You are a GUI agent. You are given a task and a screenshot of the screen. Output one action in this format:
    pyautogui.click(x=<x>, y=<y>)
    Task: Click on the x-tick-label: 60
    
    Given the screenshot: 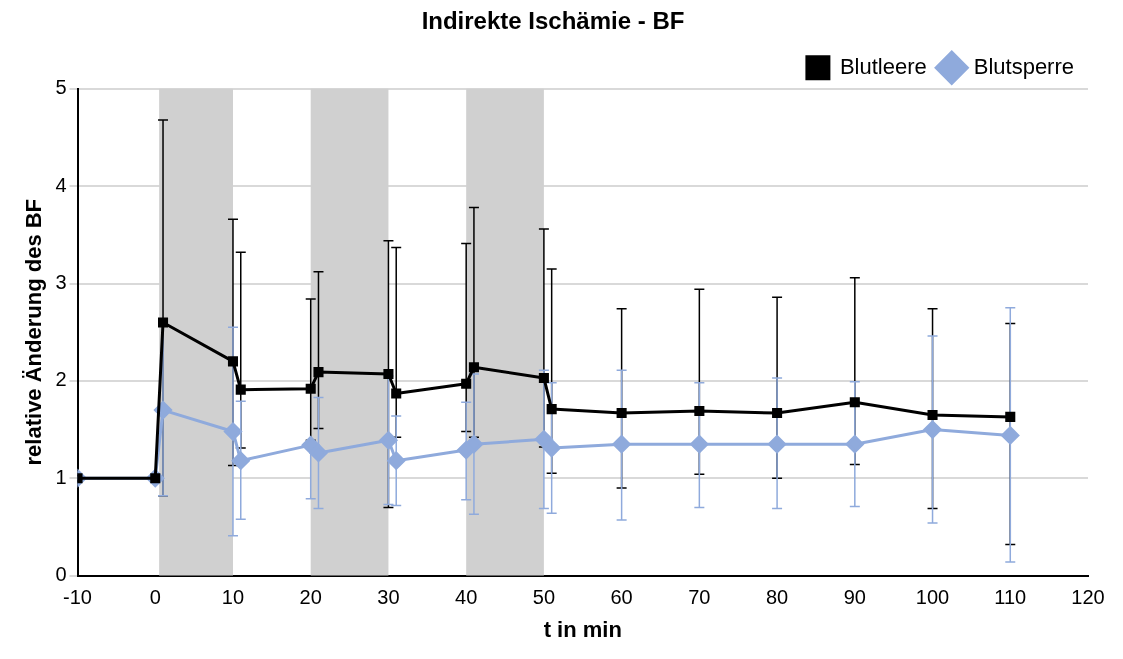 What is the action you would take?
    pyautogui.click(x=621, y=597)
    